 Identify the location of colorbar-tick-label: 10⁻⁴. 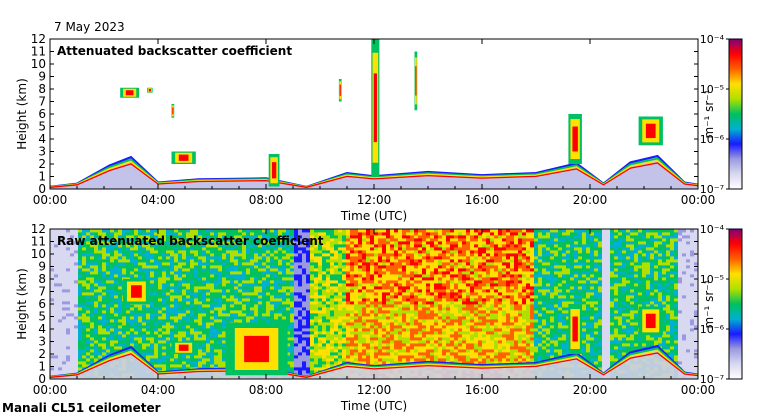
(712, 39).